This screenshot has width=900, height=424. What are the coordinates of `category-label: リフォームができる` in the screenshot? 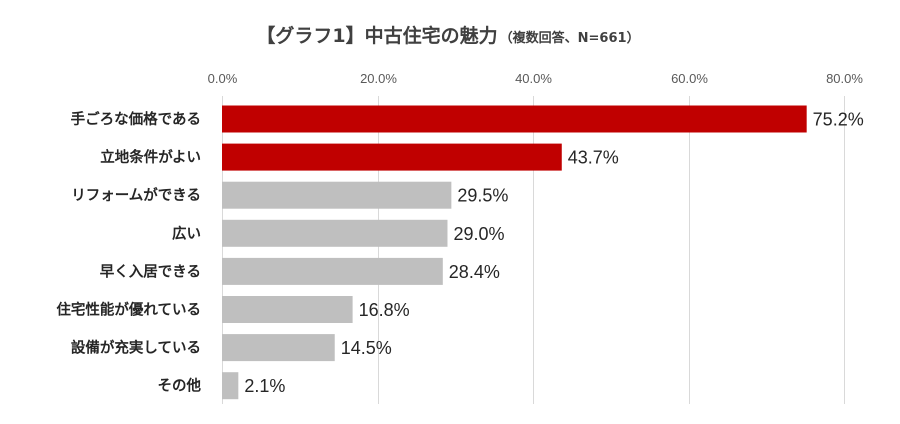 It's located at (136, 195).